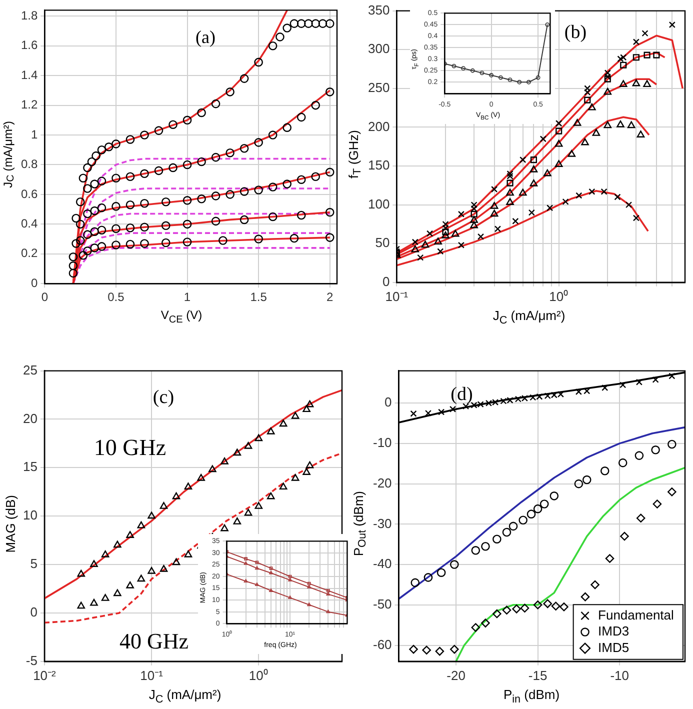 The width and height of the screenshot is (693, 709). Describe the element at coordinates (330, 297) in the screenshot. I see `x-tick-label: 2` at that location.